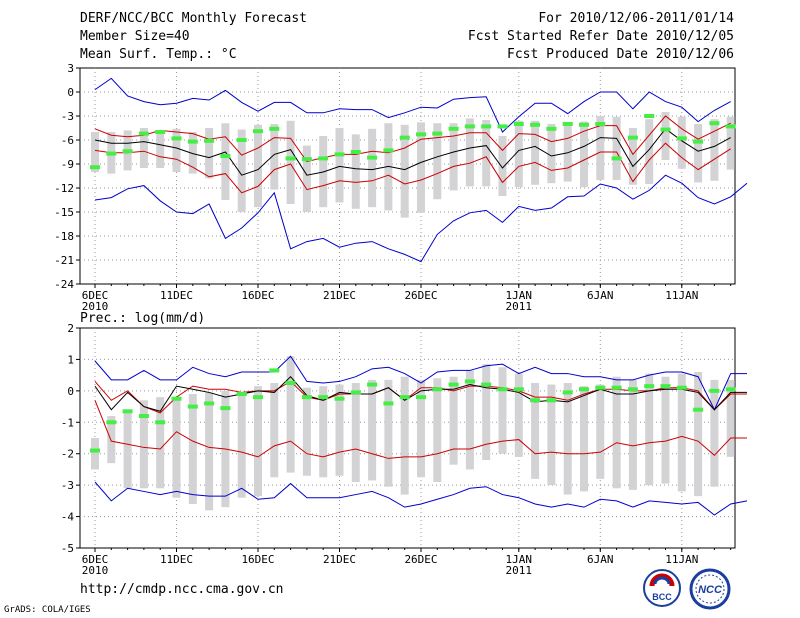 This screenshot has width=800, height=618. What do you see at coordinates (67, 140) in the screenshot?
I see `y-tick-label: -6` at bounding box center [67, 140].